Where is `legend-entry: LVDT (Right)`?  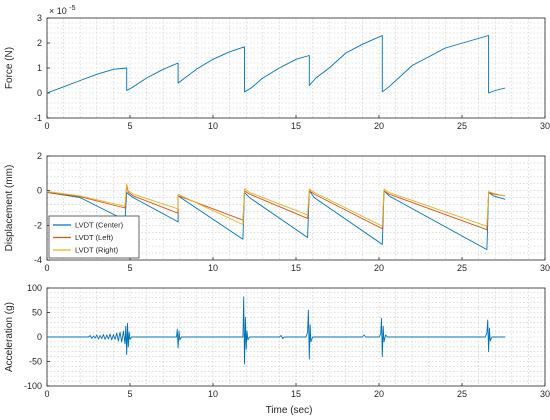
legend-entry: LVDT (Right) is located at coordinates (97, 250).